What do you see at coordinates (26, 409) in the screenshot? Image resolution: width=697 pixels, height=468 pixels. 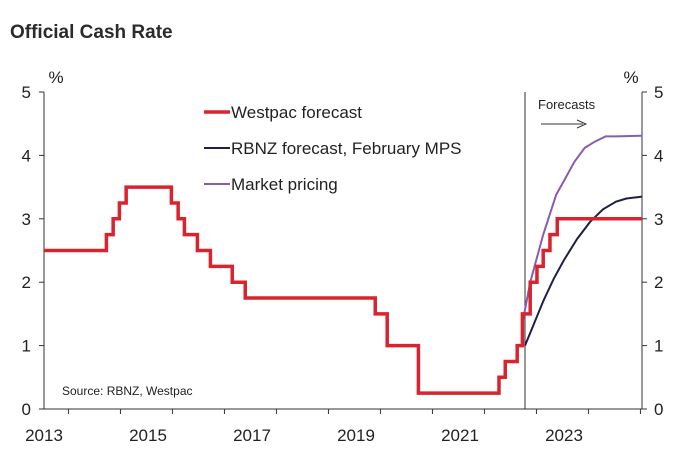 I see `y-tick-label-left: 0` at bounding box center [26, 409].